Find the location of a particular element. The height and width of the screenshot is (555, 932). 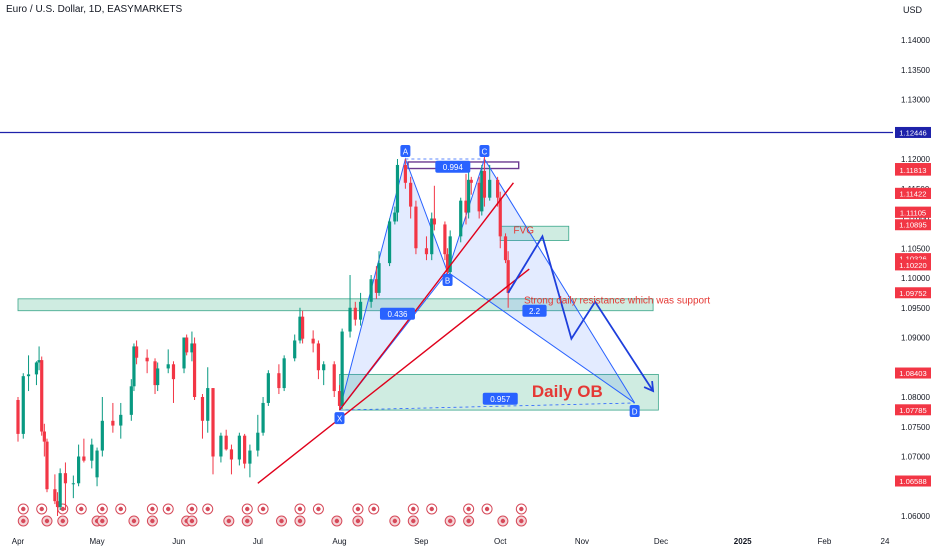

harmonic-point-d-badge is located at coordinates (634, 410).